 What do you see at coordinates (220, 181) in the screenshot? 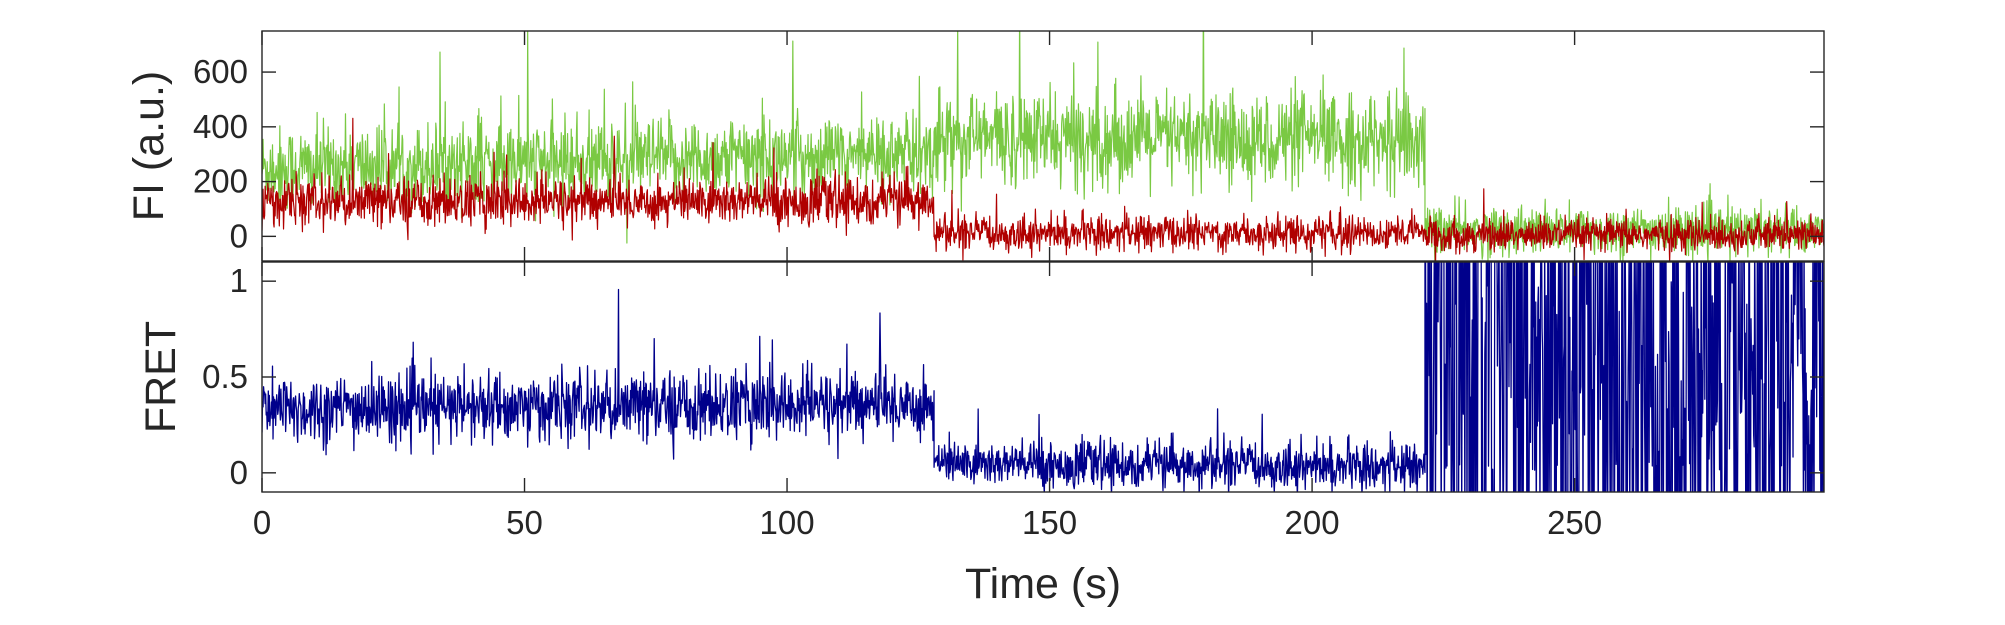
I see `fi-y-tick-label: 200` at bounding box center [220, 181].